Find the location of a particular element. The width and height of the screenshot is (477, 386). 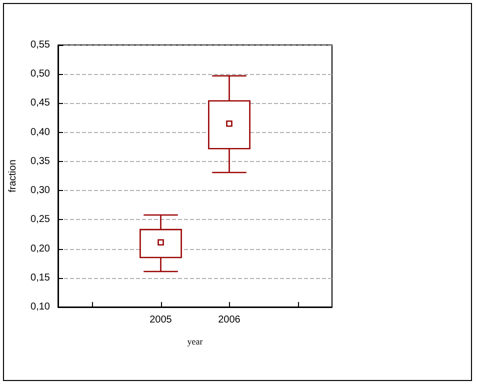

y-tick-label: 0,40 is located at coordinates (40, 132).